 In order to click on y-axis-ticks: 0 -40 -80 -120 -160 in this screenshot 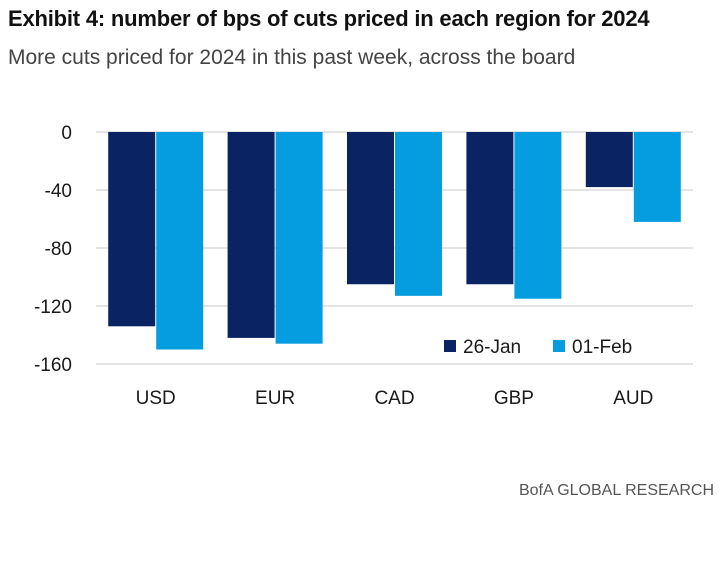, I will do `click(53, 249)`.